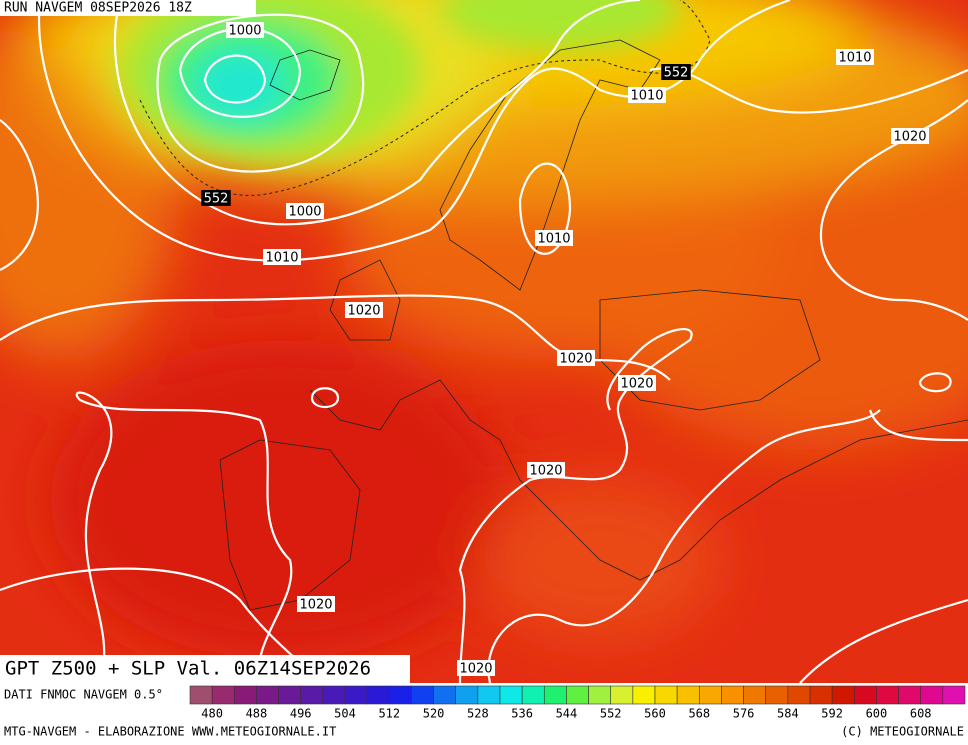 This screenshot has height=745, width=968. What do you see at coordinates (567, 714) in the screenshot?
I see `colorbar-tick-label: 544` at bounding box center [567, 714].